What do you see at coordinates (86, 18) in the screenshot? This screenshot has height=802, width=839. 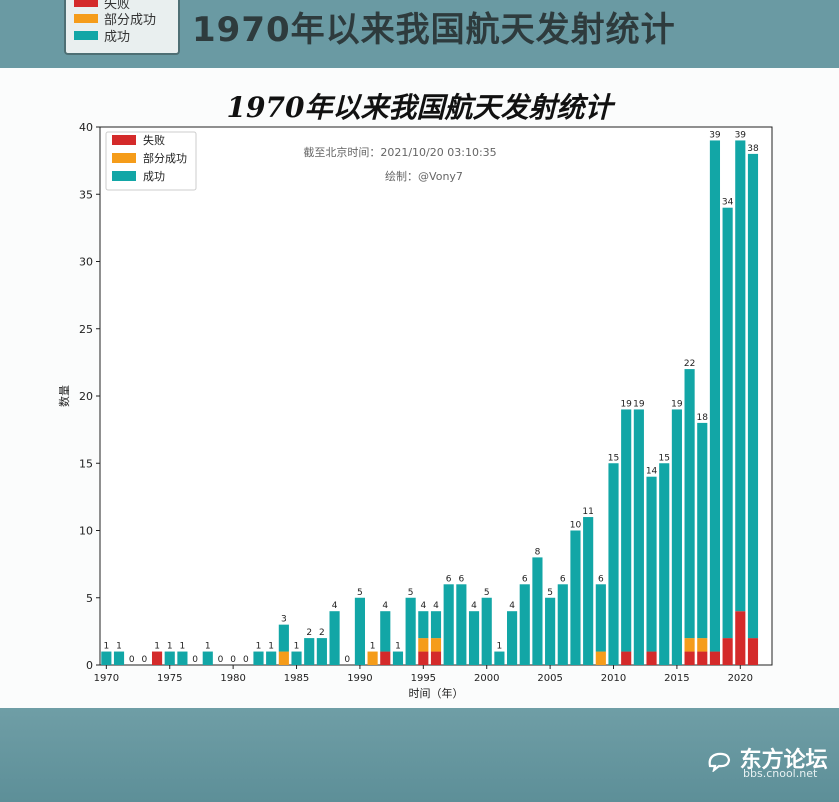 I see `partial-swatch-icon` at bounding box center [86, 18].